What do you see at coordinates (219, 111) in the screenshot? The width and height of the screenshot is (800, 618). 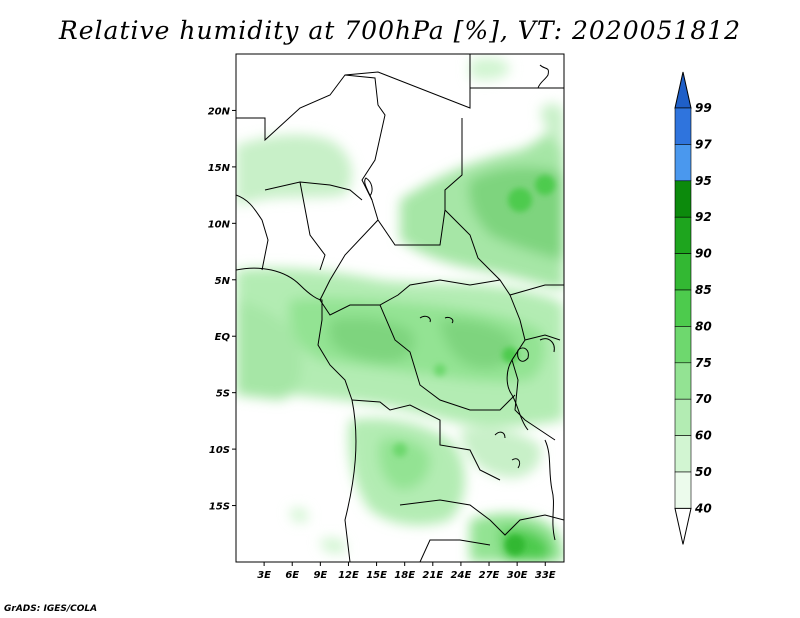 I see `lat-tick-label: 20N` at bounding box center [219, 111].